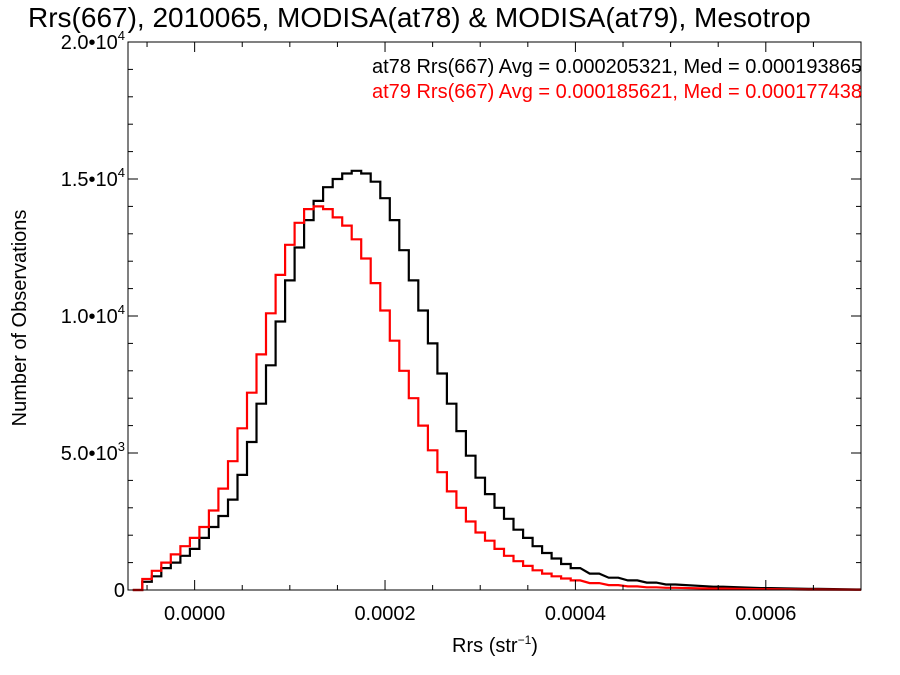  I want to click on x-tick-label: 0.0004, so click(575, 614).